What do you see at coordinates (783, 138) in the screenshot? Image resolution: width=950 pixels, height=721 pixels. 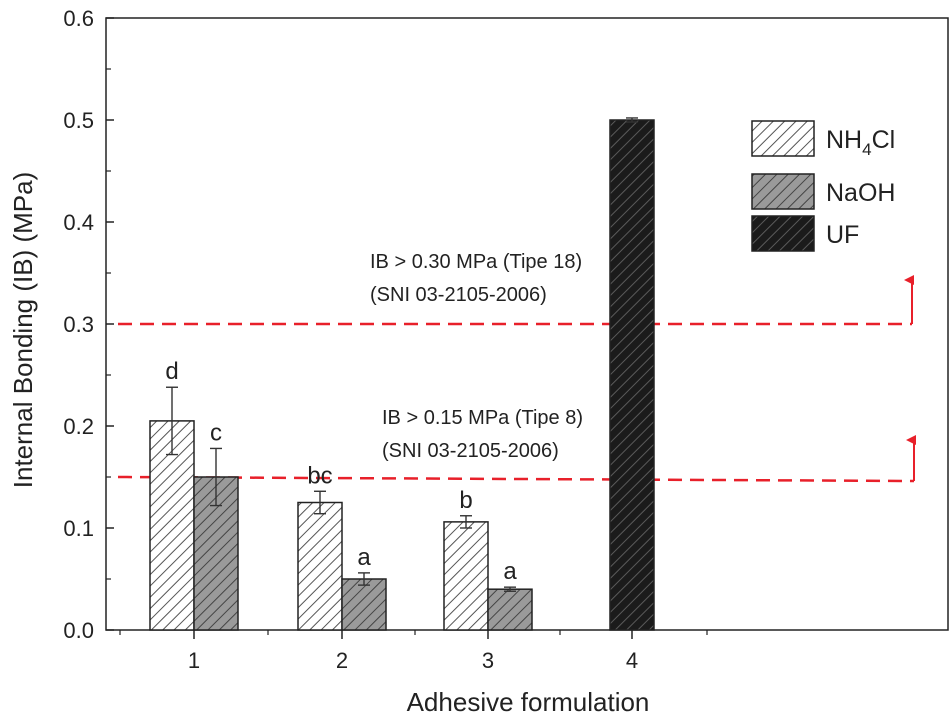 I see `legend-swatch-nh4cl` at bounding box center [783, 138].